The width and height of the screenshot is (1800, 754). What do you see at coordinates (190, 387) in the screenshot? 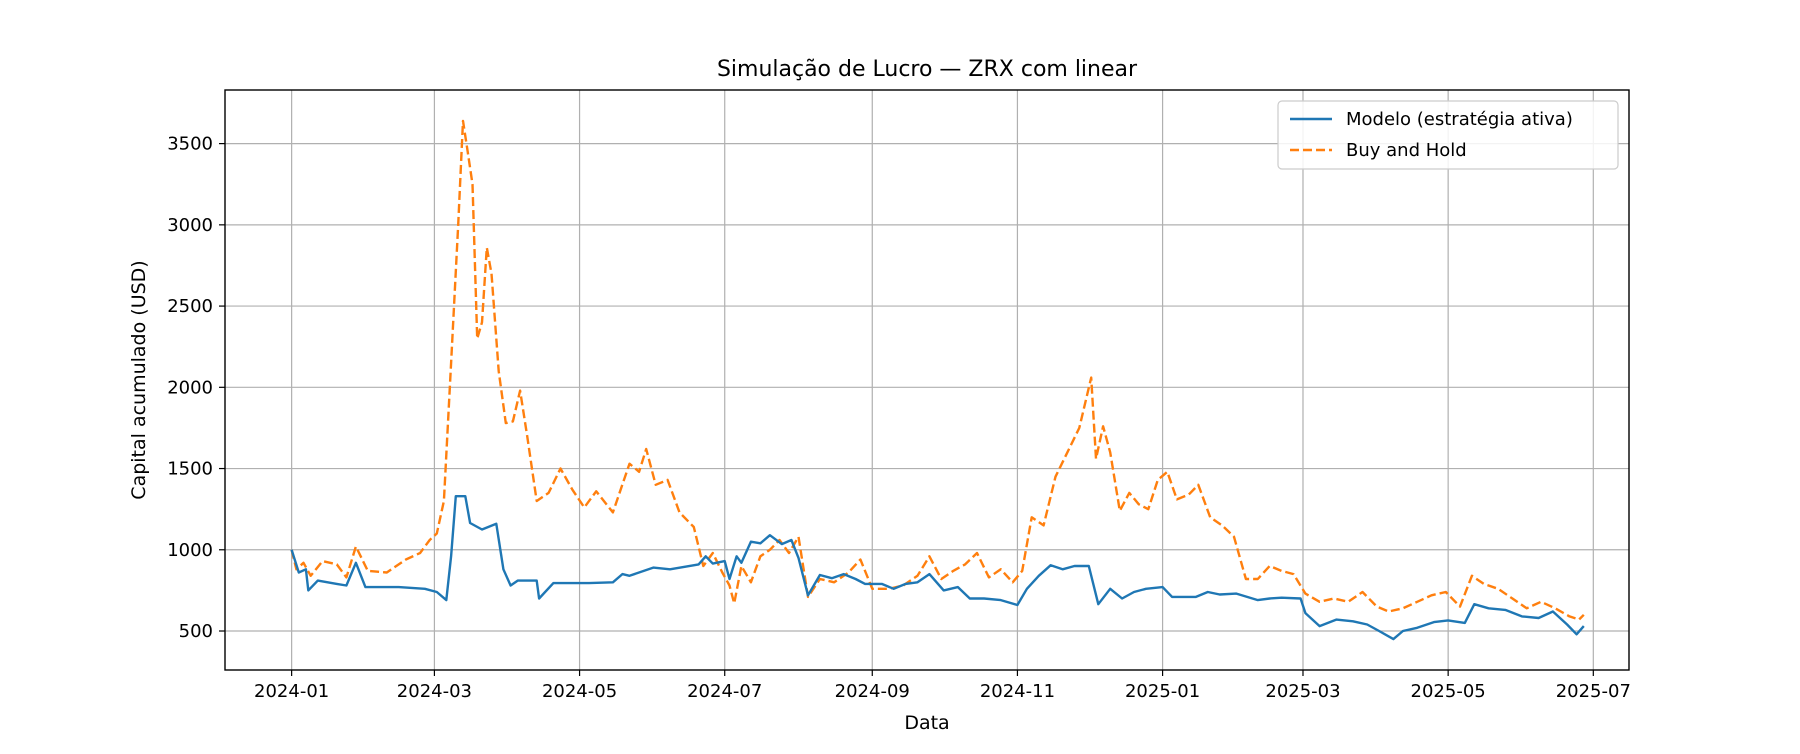
I see `y-tick-label: 2000` at bounding box center [190, 387].